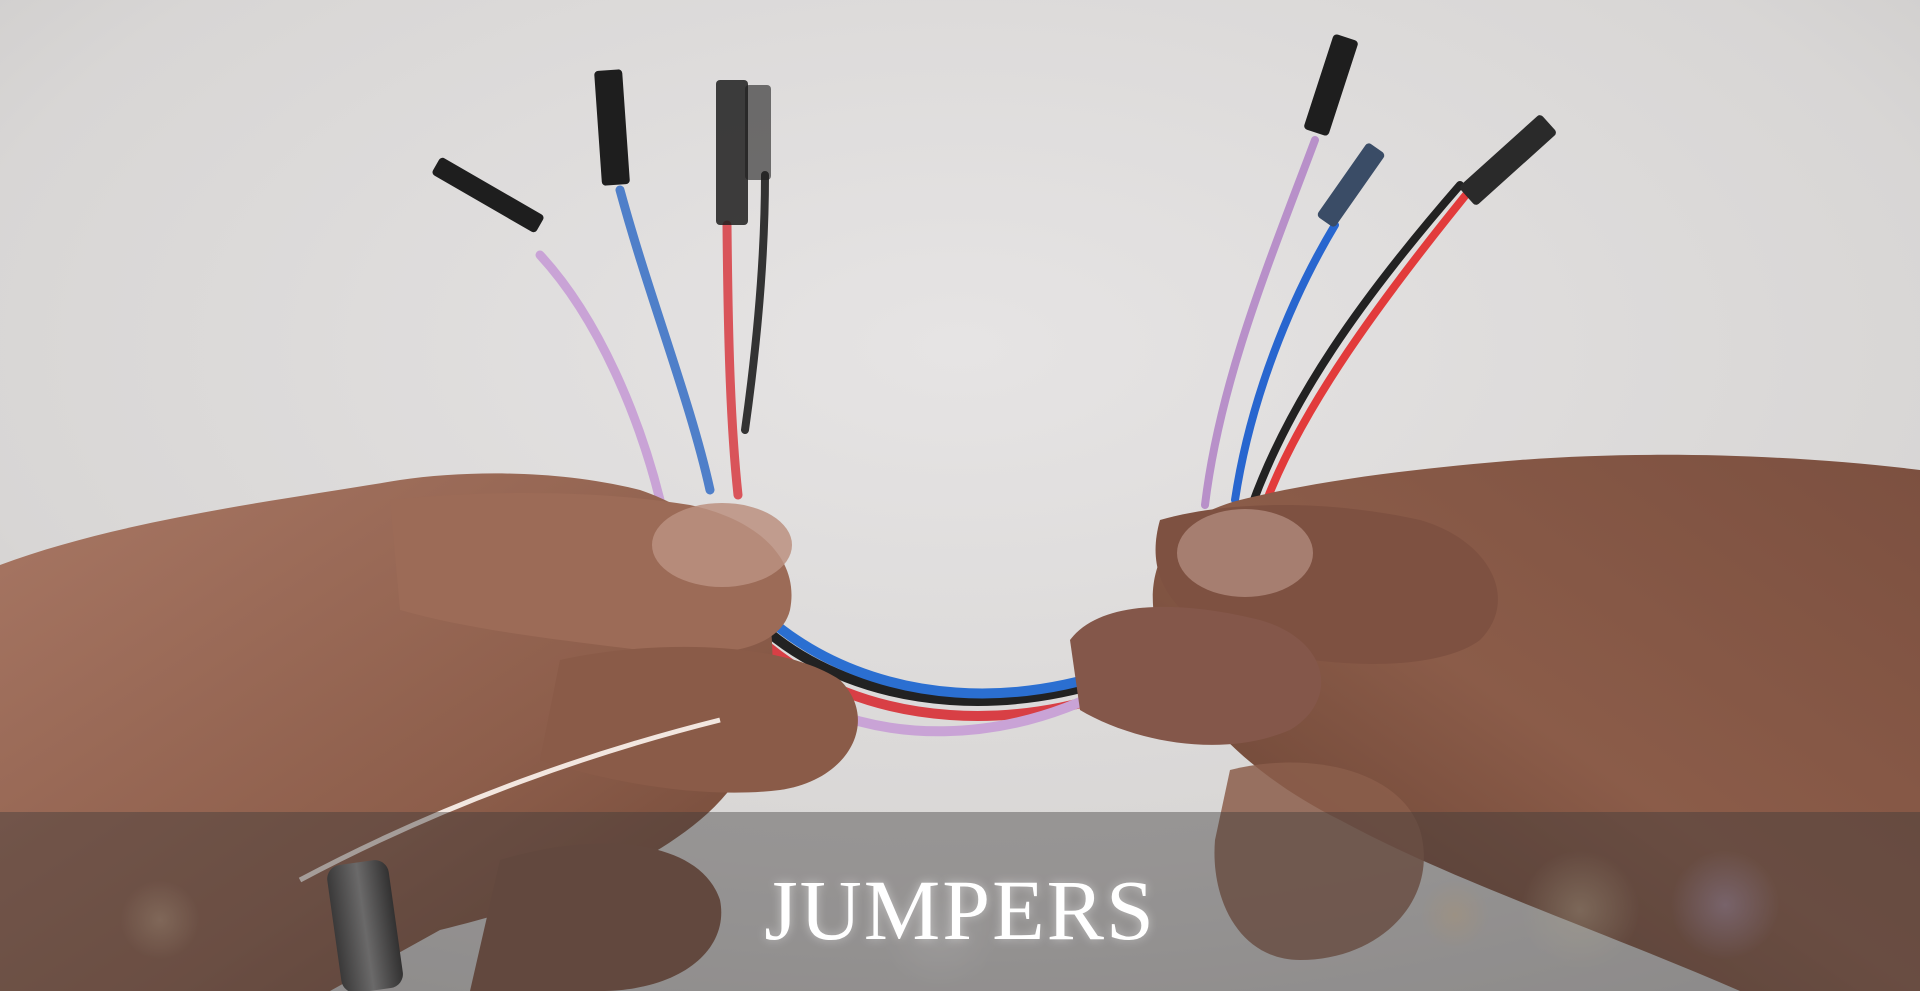  Describe the element at coordinates (755, 302) in the screenshot. I see `wire-black-left` at that location.